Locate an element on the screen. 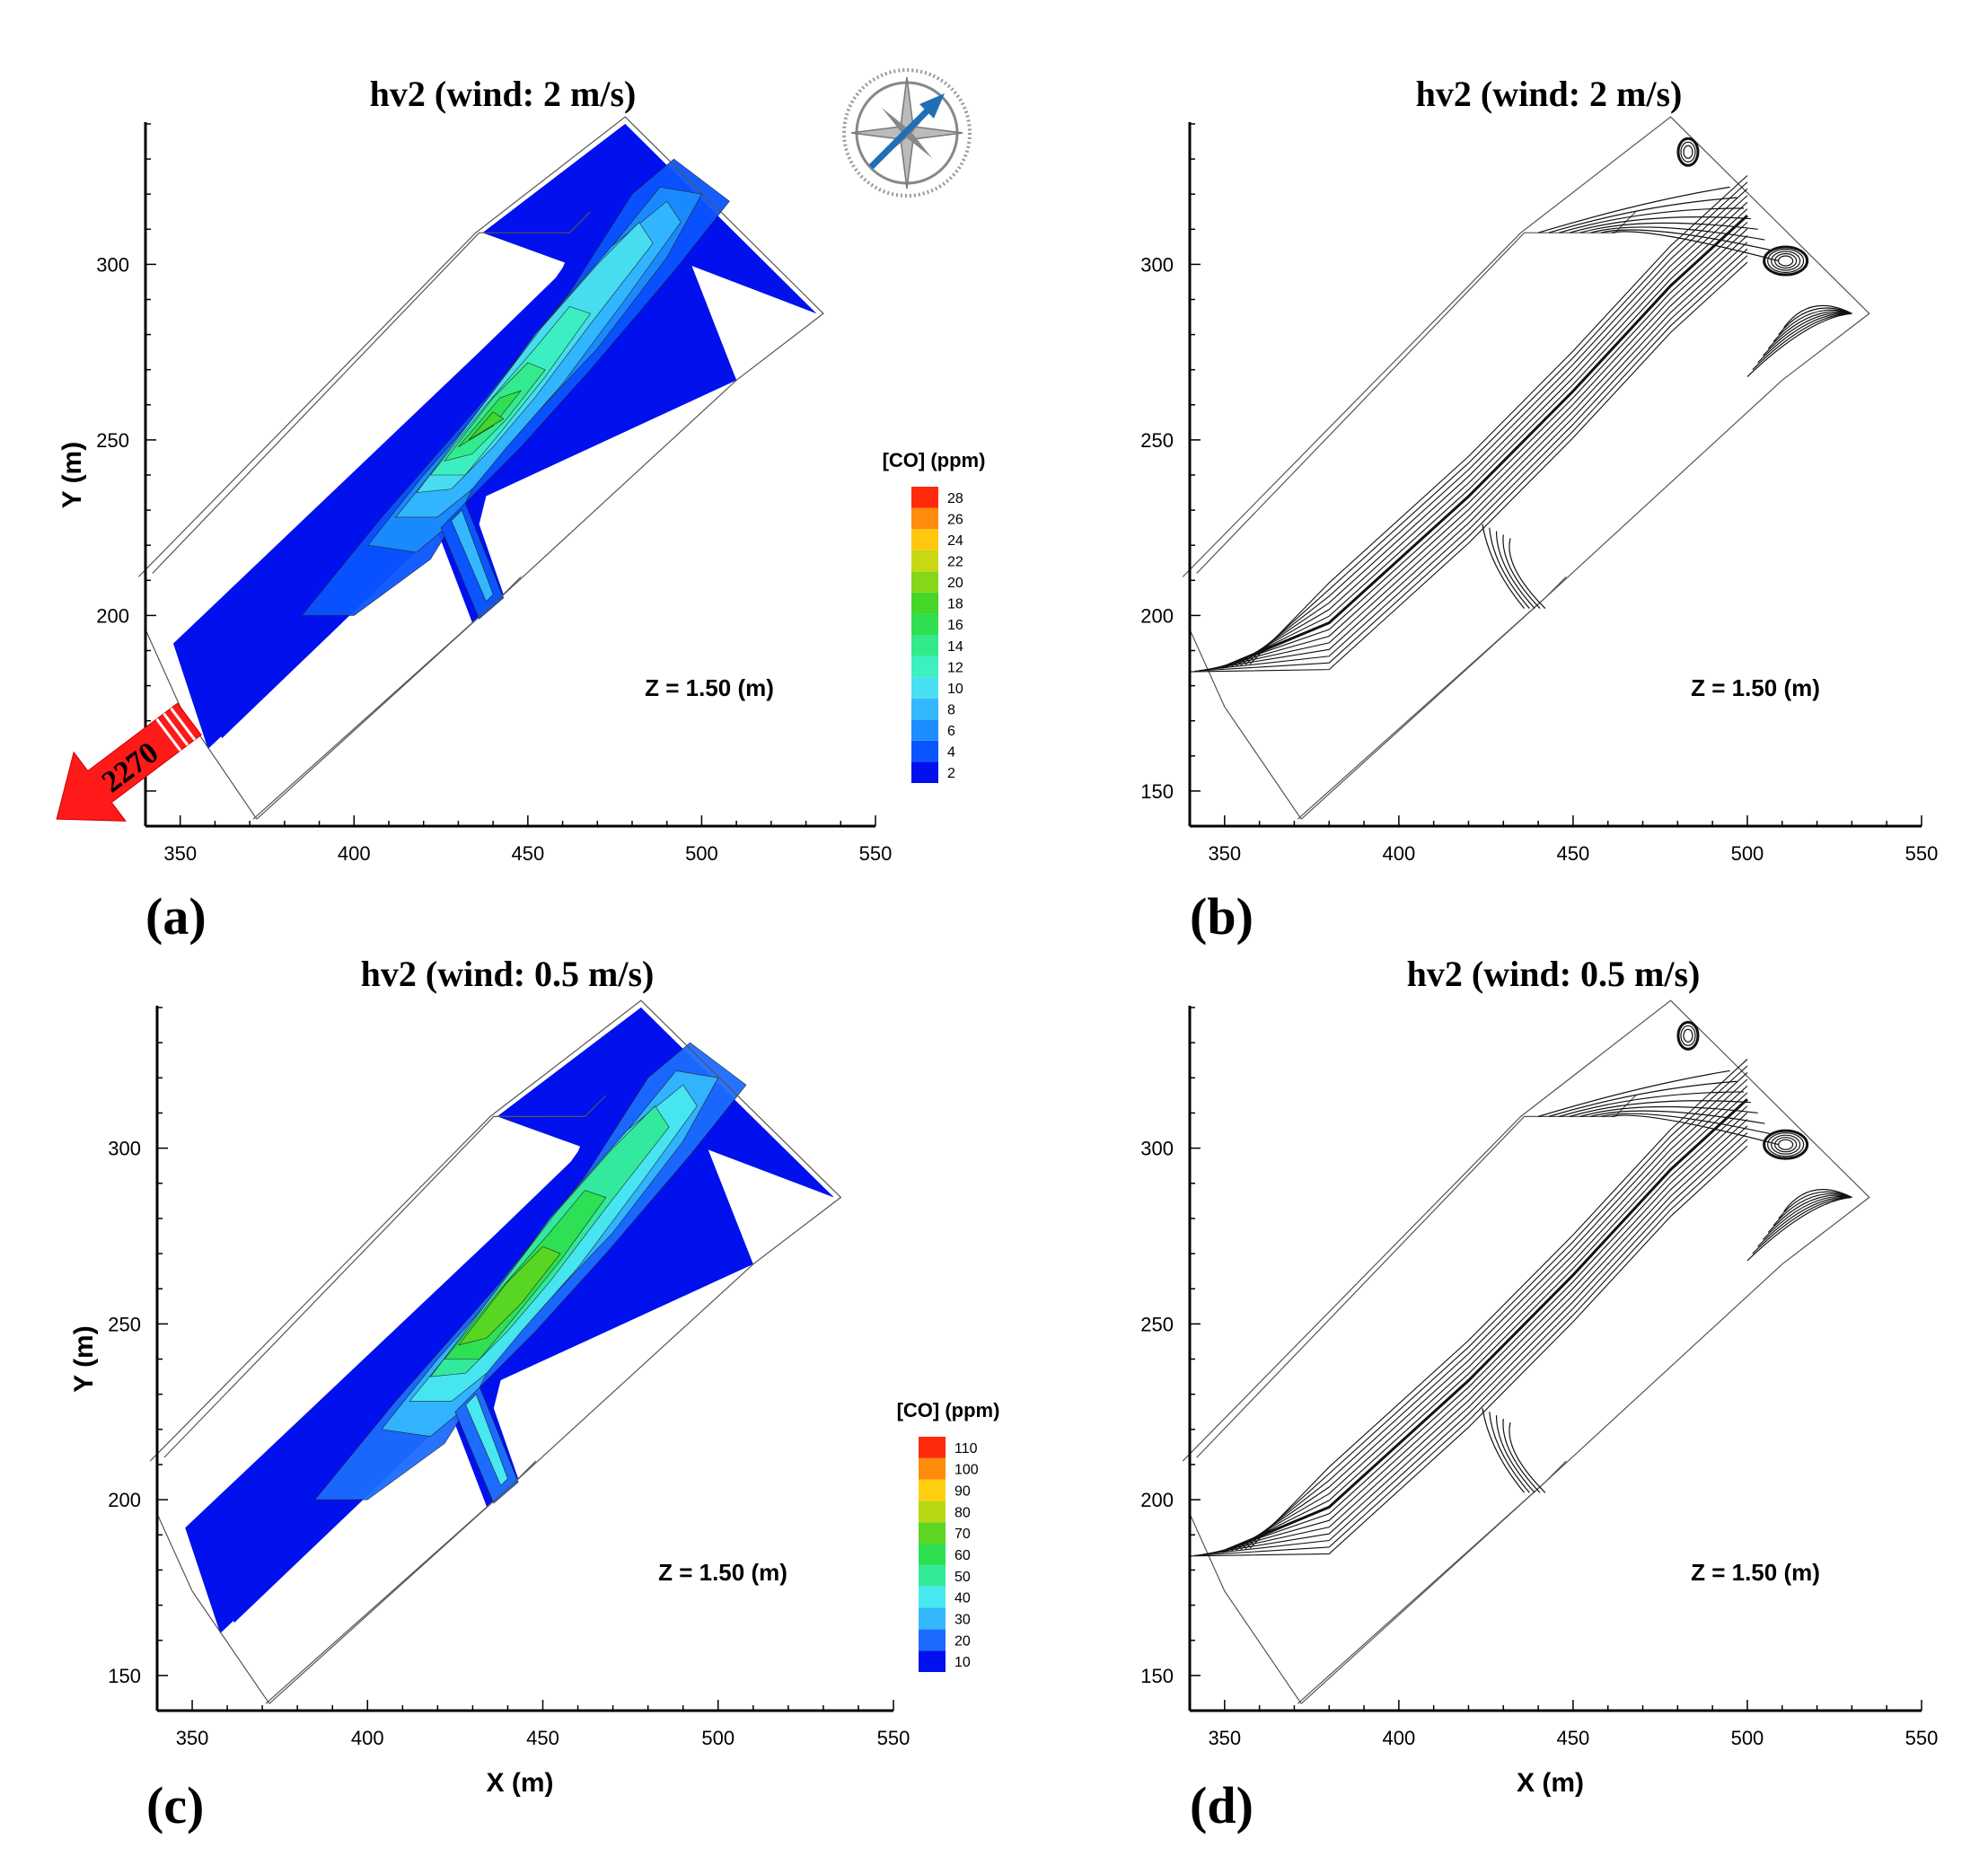 The width and height of the screenshot is (1988, 1857). traffic-arrow-shape is located at coordinates (129, 762).